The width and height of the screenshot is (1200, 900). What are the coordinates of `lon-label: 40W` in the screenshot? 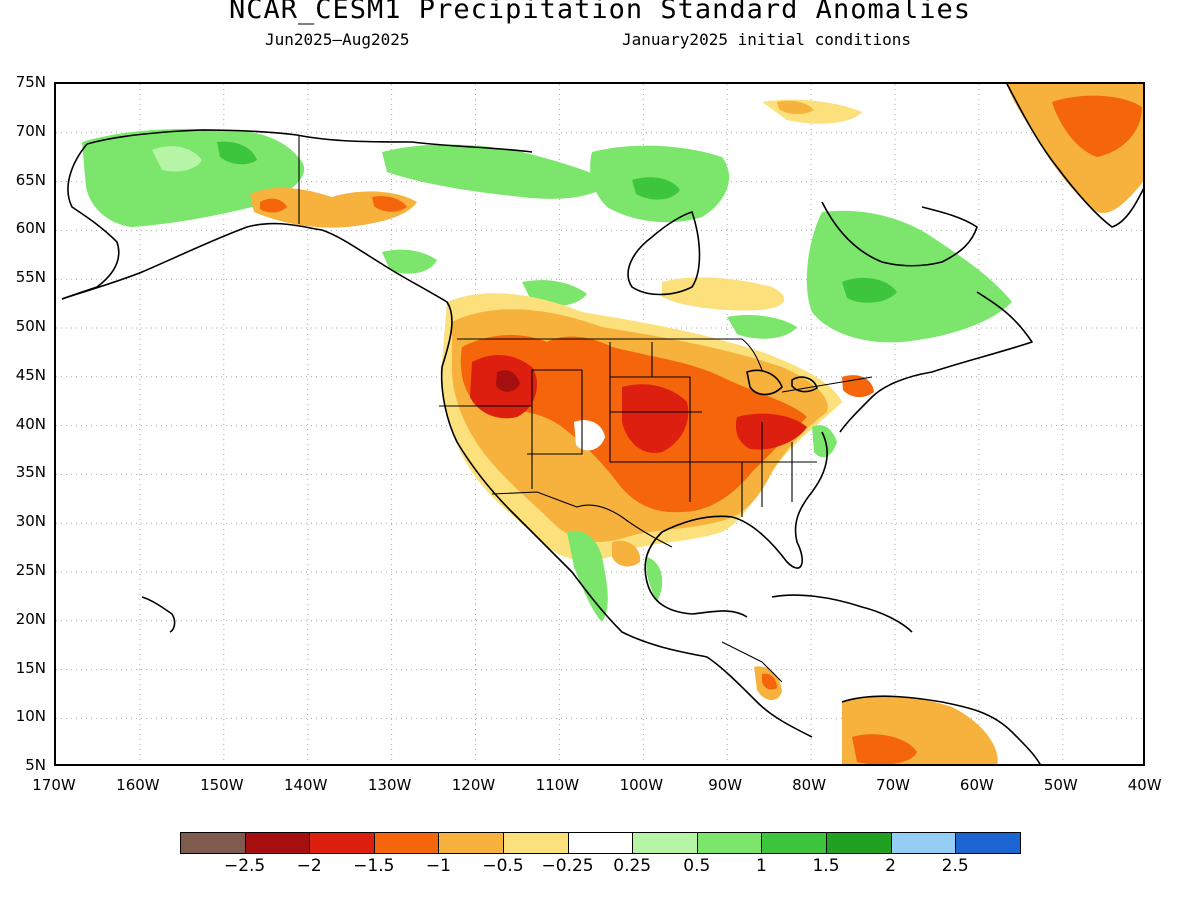 It's located at (1144, 785).